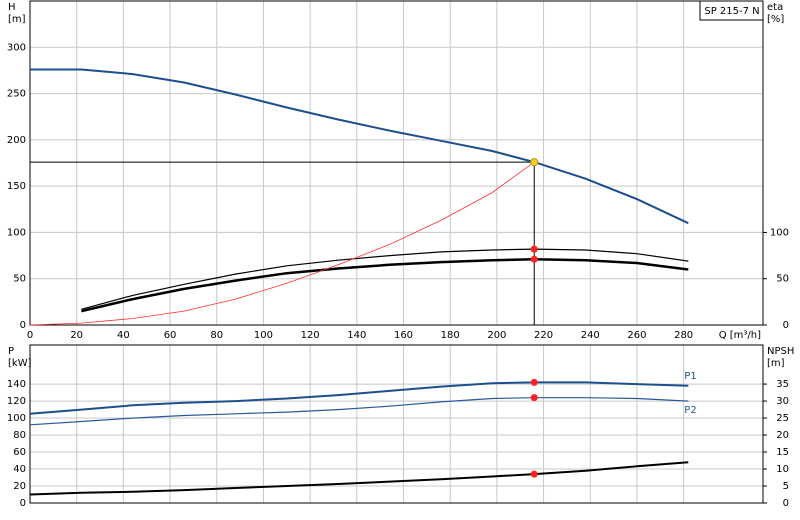  What do you see at coordinates (356, 335) in the screenshot?
I see `x-tick-label: 140` at bounding box center [356, 335].